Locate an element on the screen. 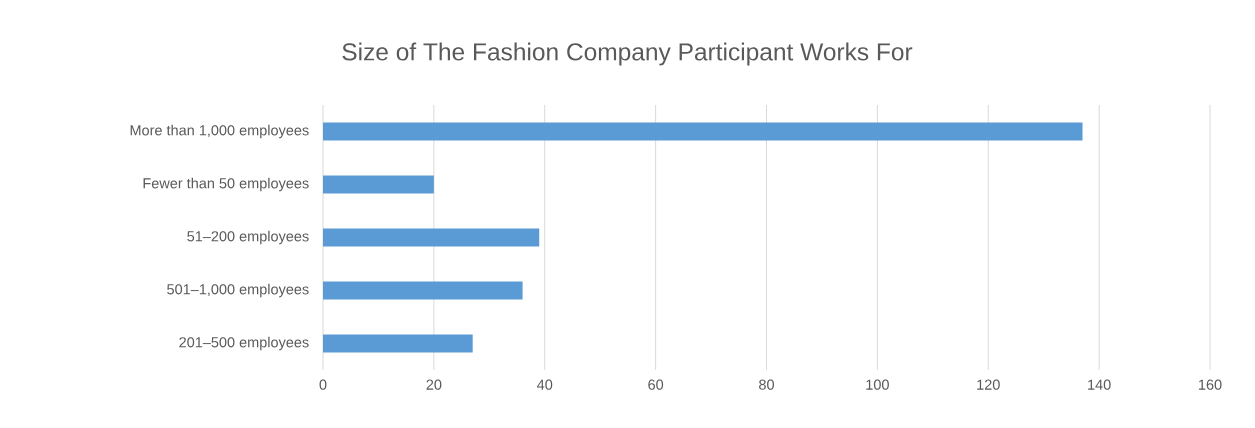 The height and width of the screenshot is (428, 1255). chart-title: Size of The Fashion Company Participant Works For is located at coordinates (627, 54).